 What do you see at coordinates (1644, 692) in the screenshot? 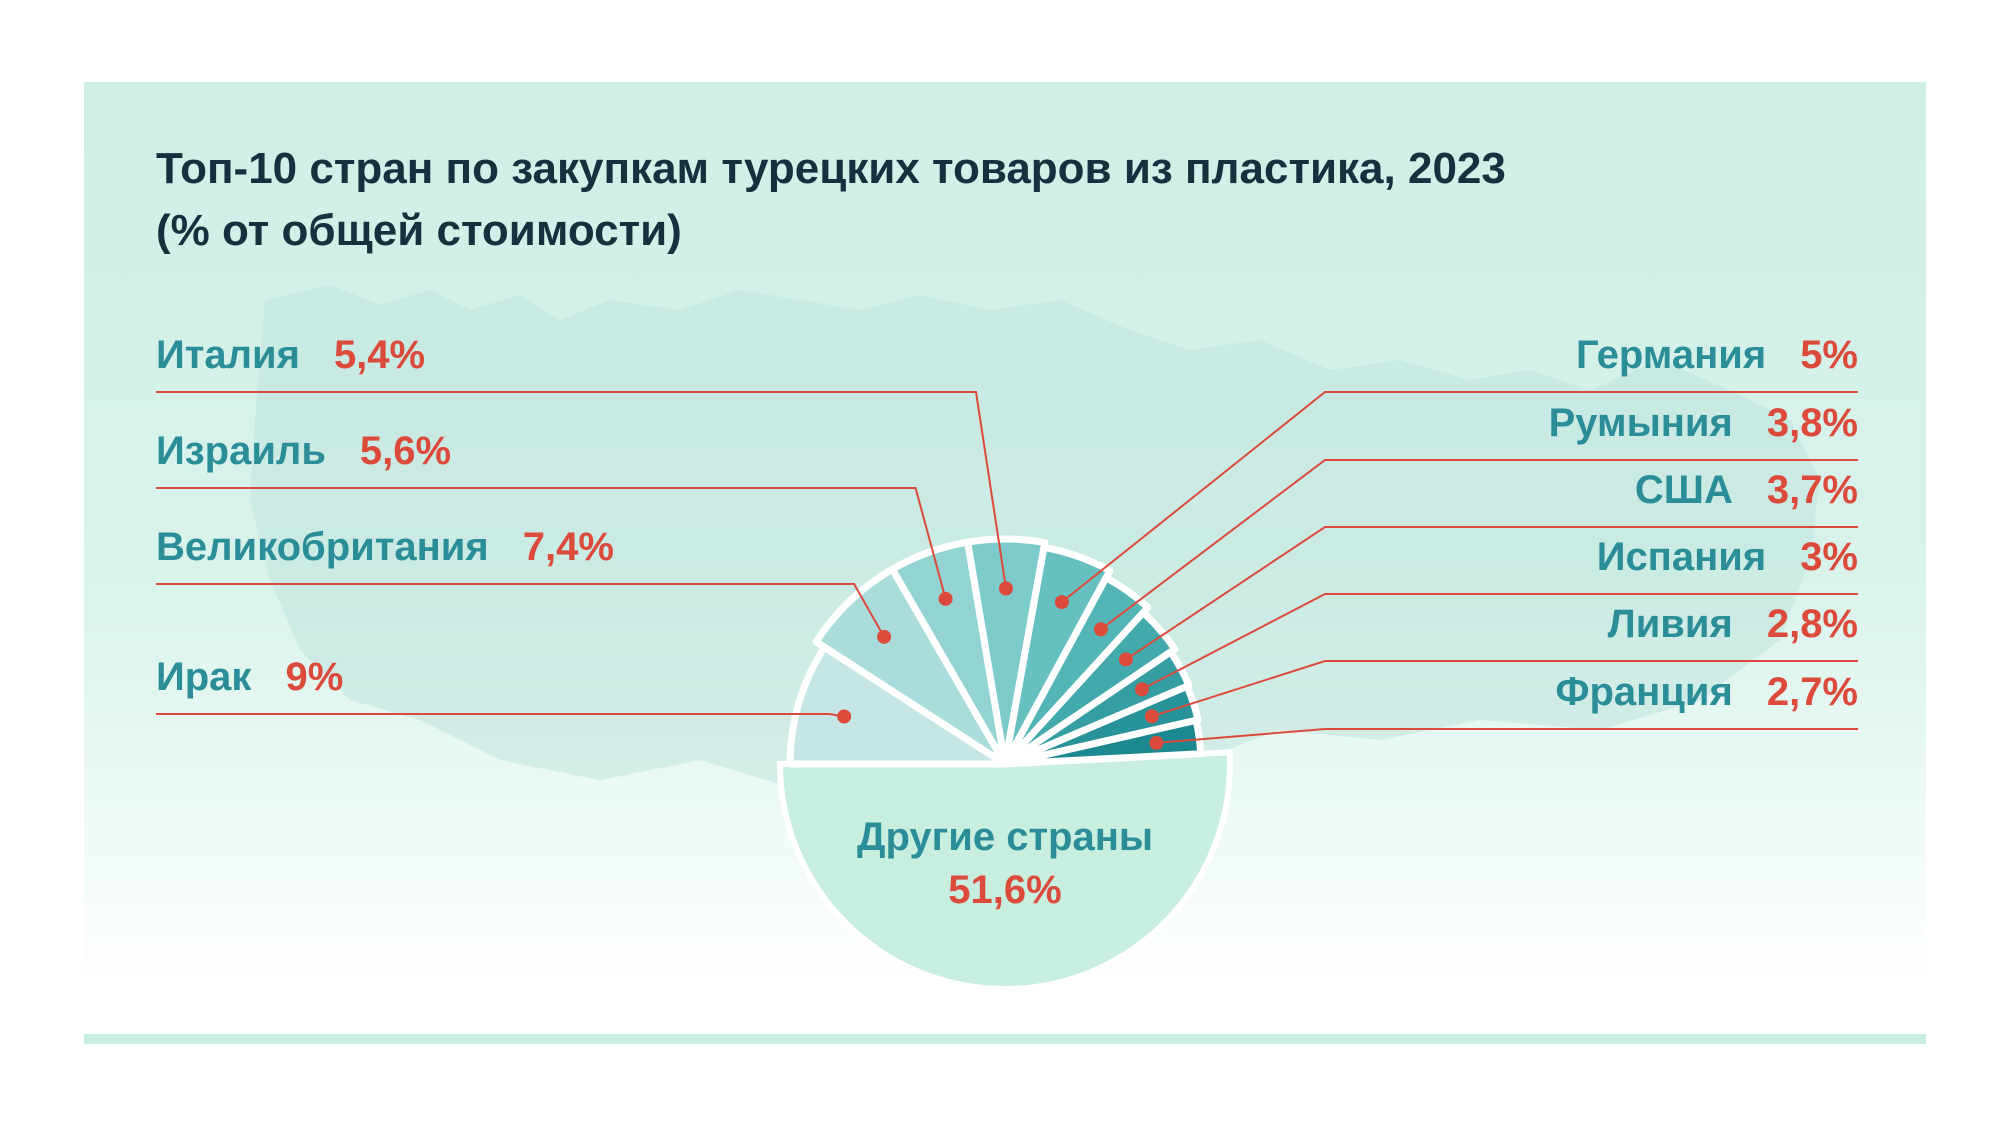
I see `slice-label-name-10: Франция` at bounding box center [1644, 692].